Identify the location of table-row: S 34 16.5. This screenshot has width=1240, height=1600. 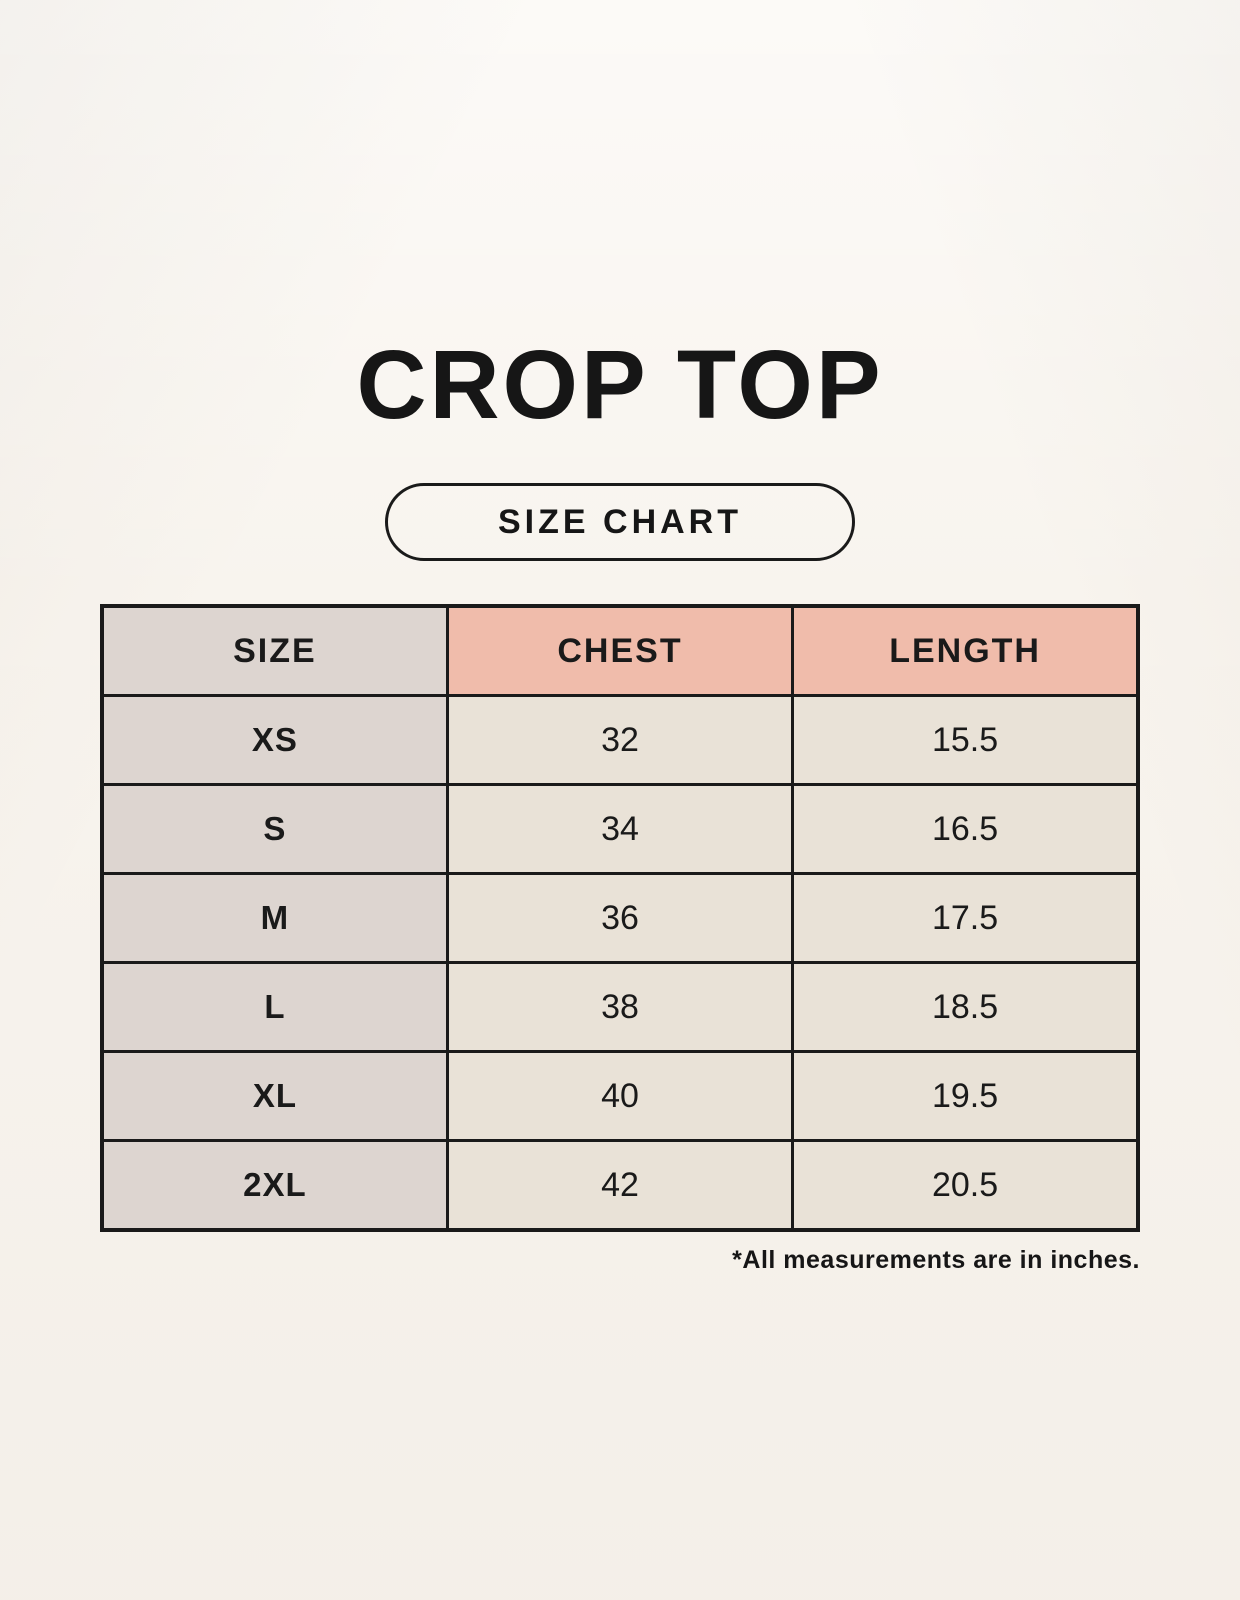
(620, 829).